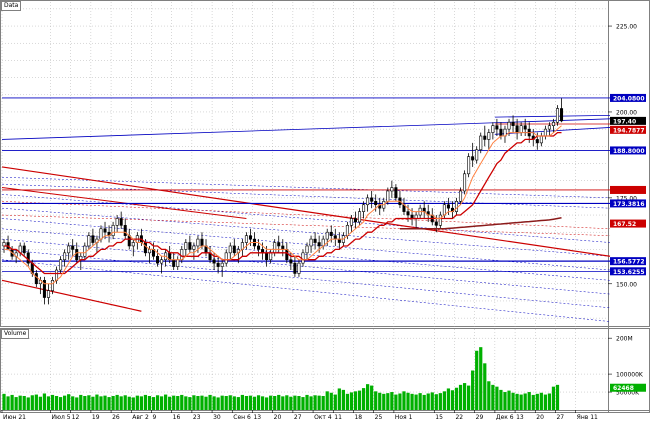 Image resolution: width=650 pixels, height=426 pixels. I want to click on time-tick-label: 13, so click(257, 417).